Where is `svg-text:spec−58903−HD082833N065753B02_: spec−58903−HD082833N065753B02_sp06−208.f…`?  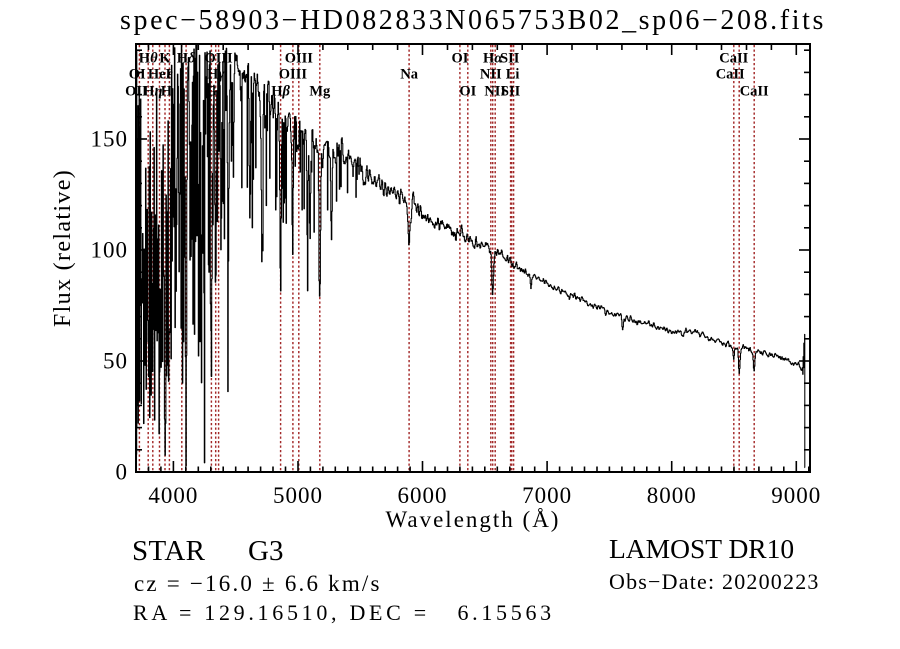 svg-text:spec−58903−HD082833N065753B02_: spec−58903−HD082833N065753B02_sp06−208.f… is located at coordinates (473, 20).